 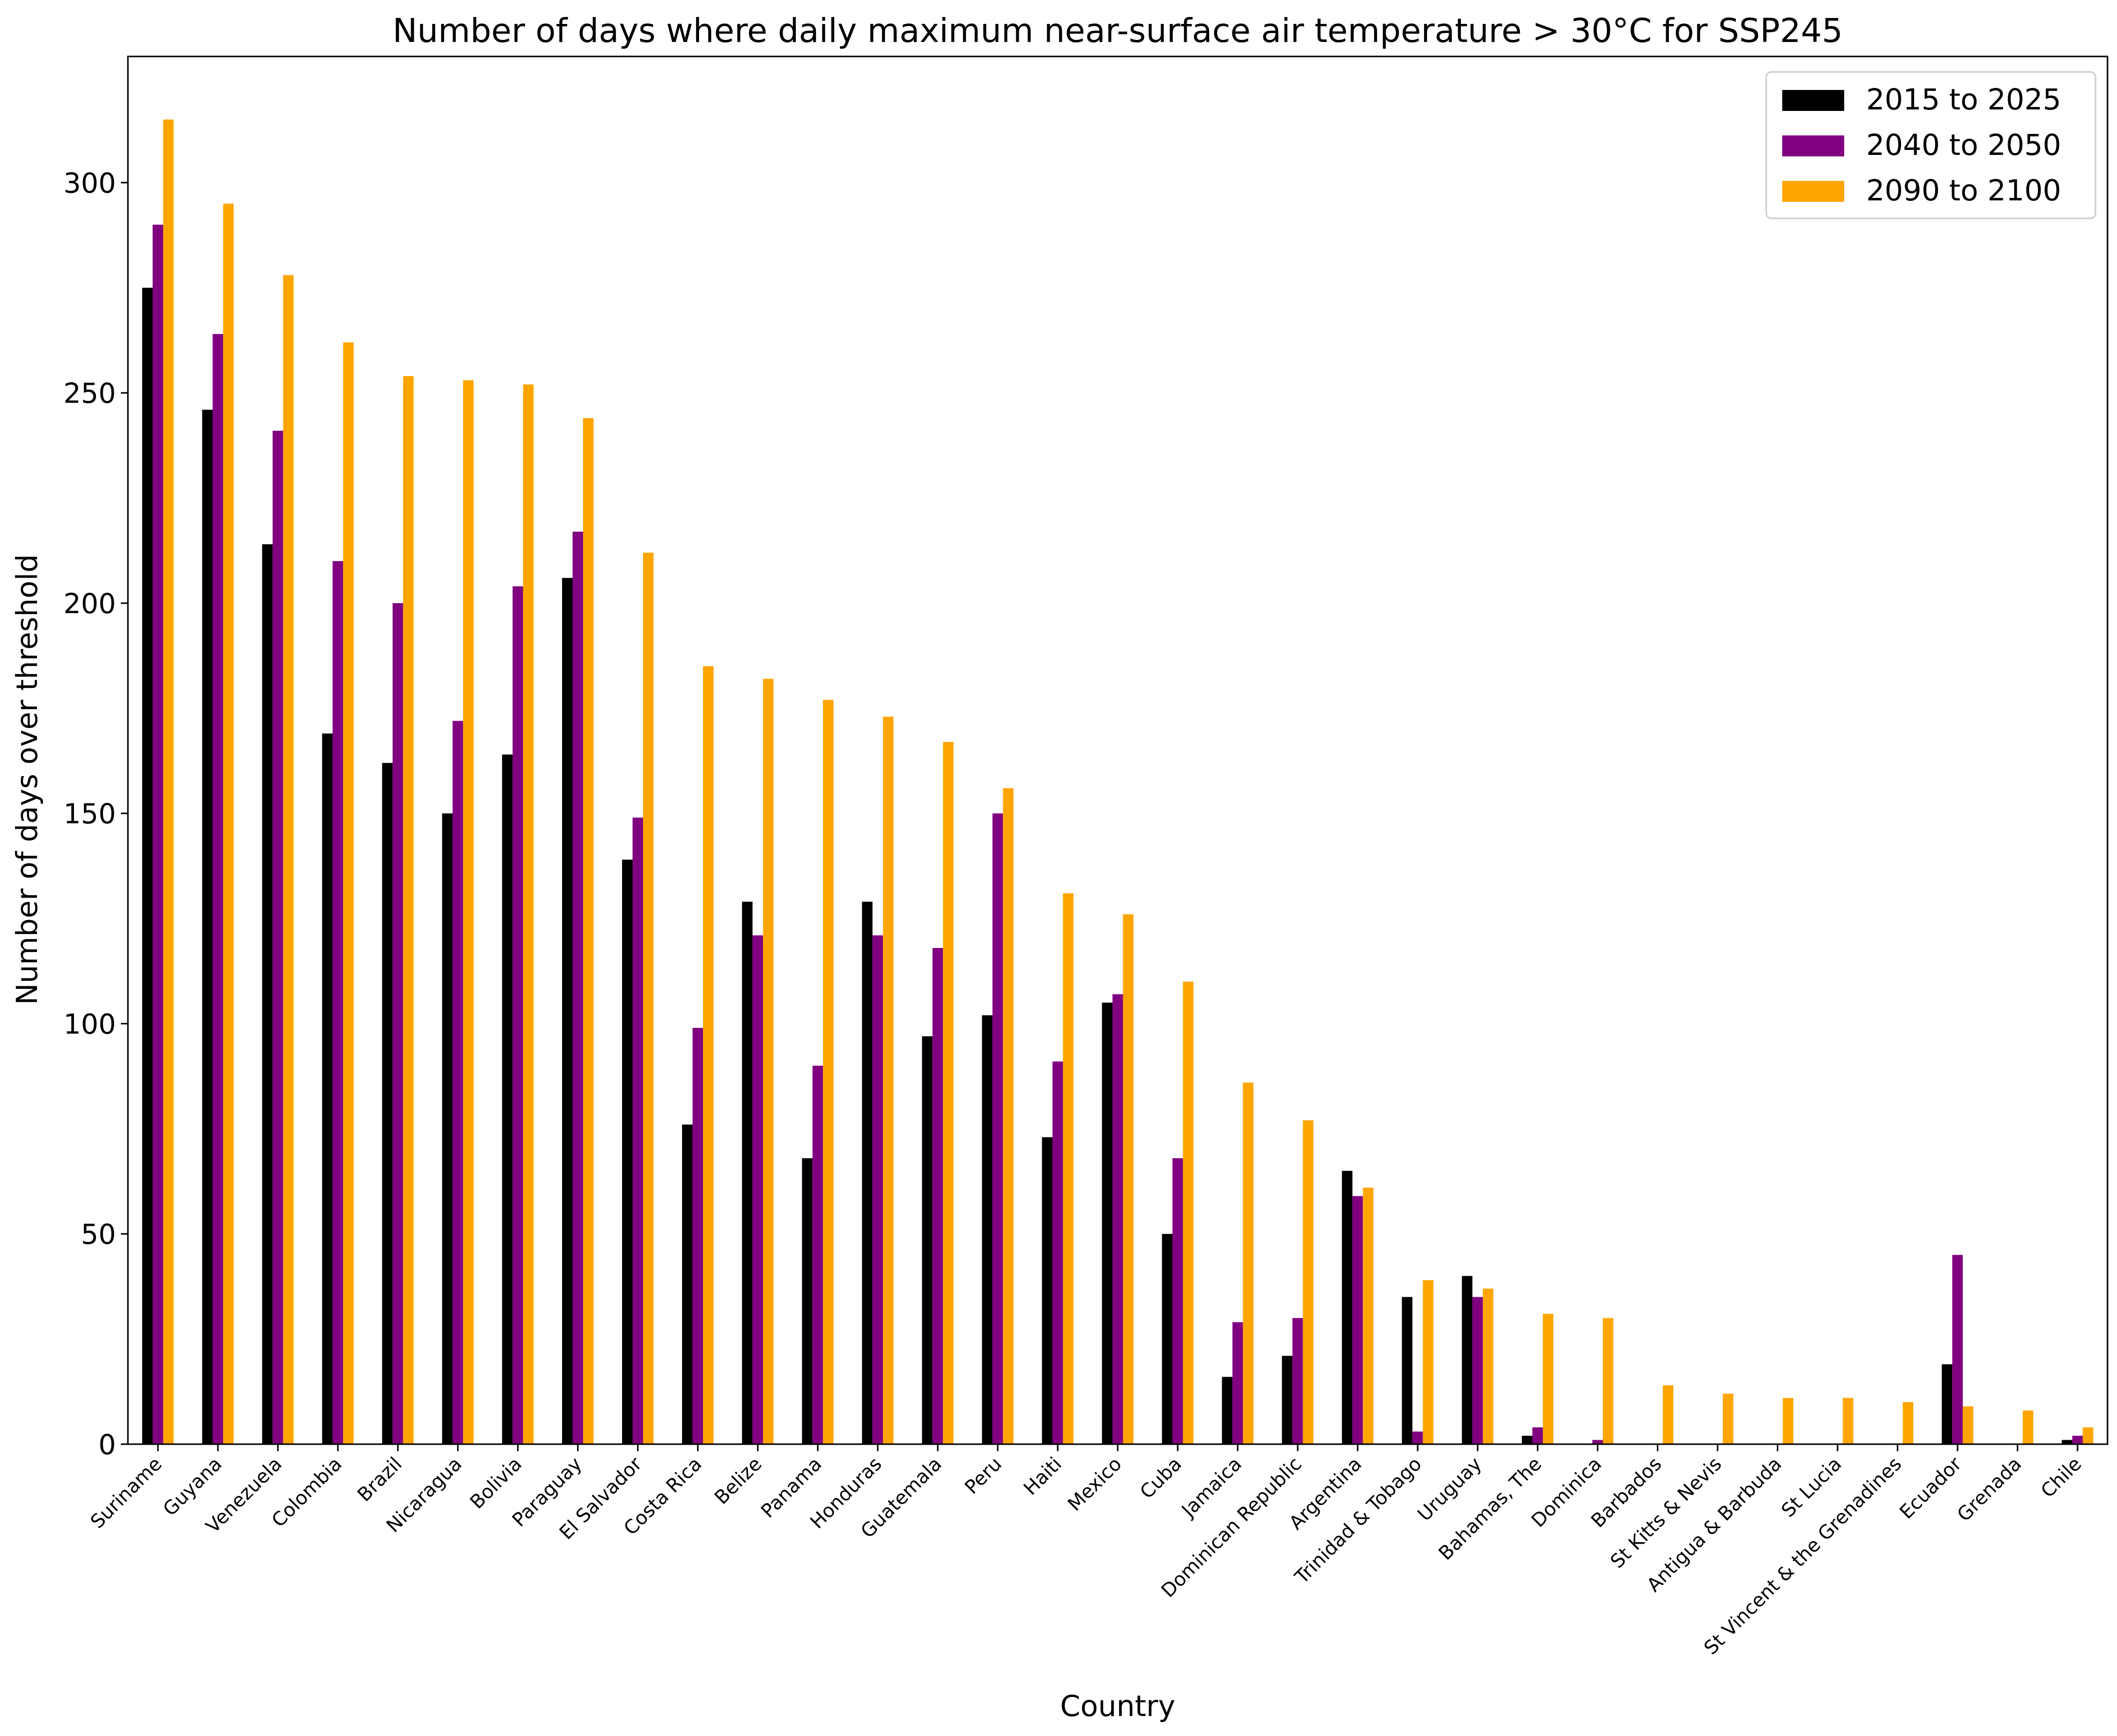 I want to click on x-tick-label-1: Suriname, so click(x=126, y=1493).